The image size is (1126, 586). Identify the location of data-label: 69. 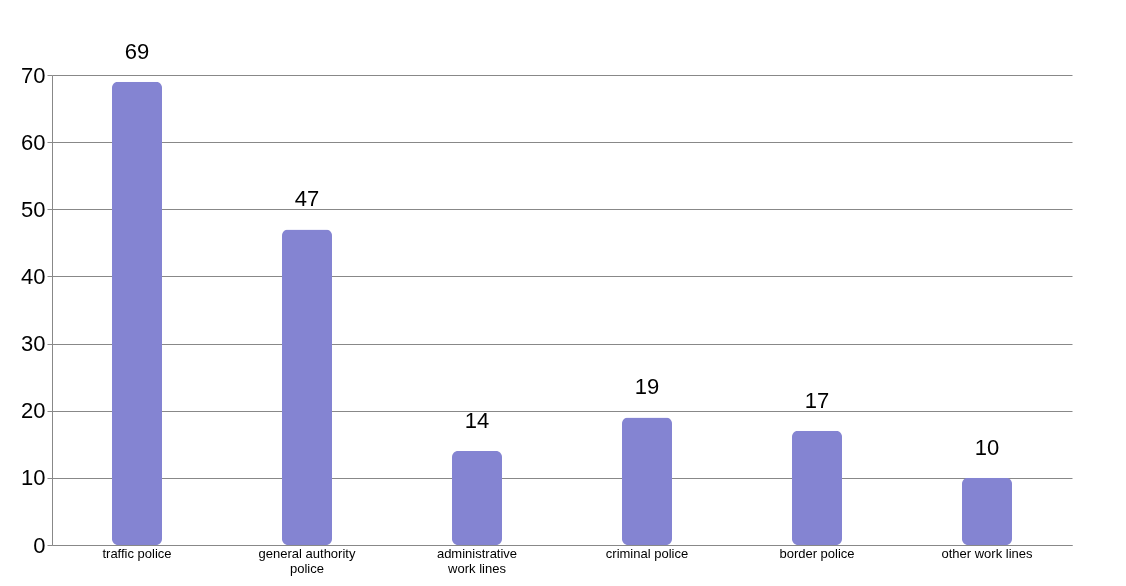
(137, 51).